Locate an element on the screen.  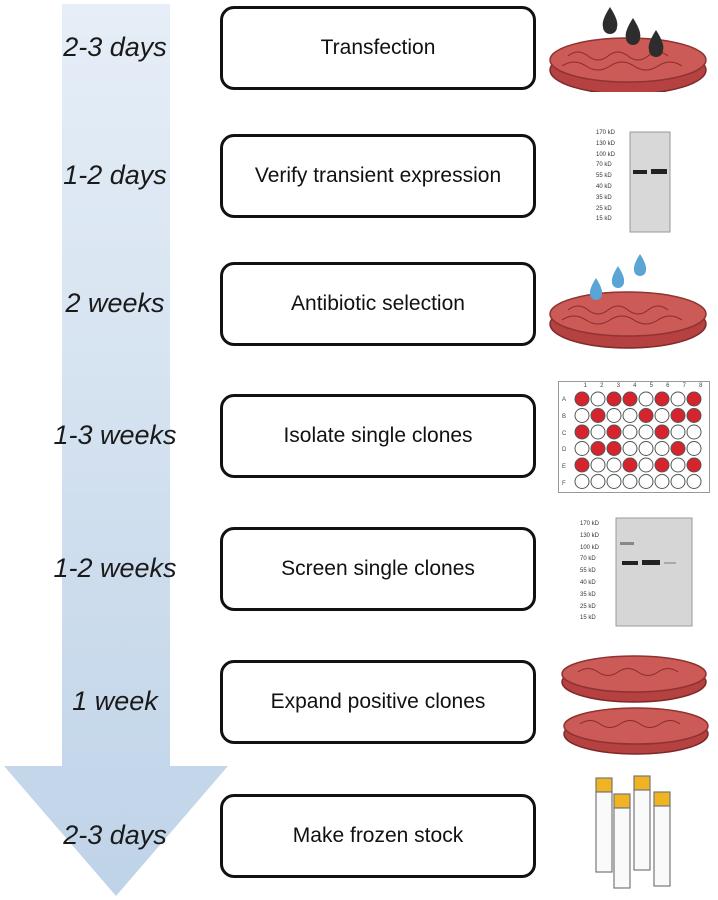
plate-row-label: F is located at coordinates (564, 483).